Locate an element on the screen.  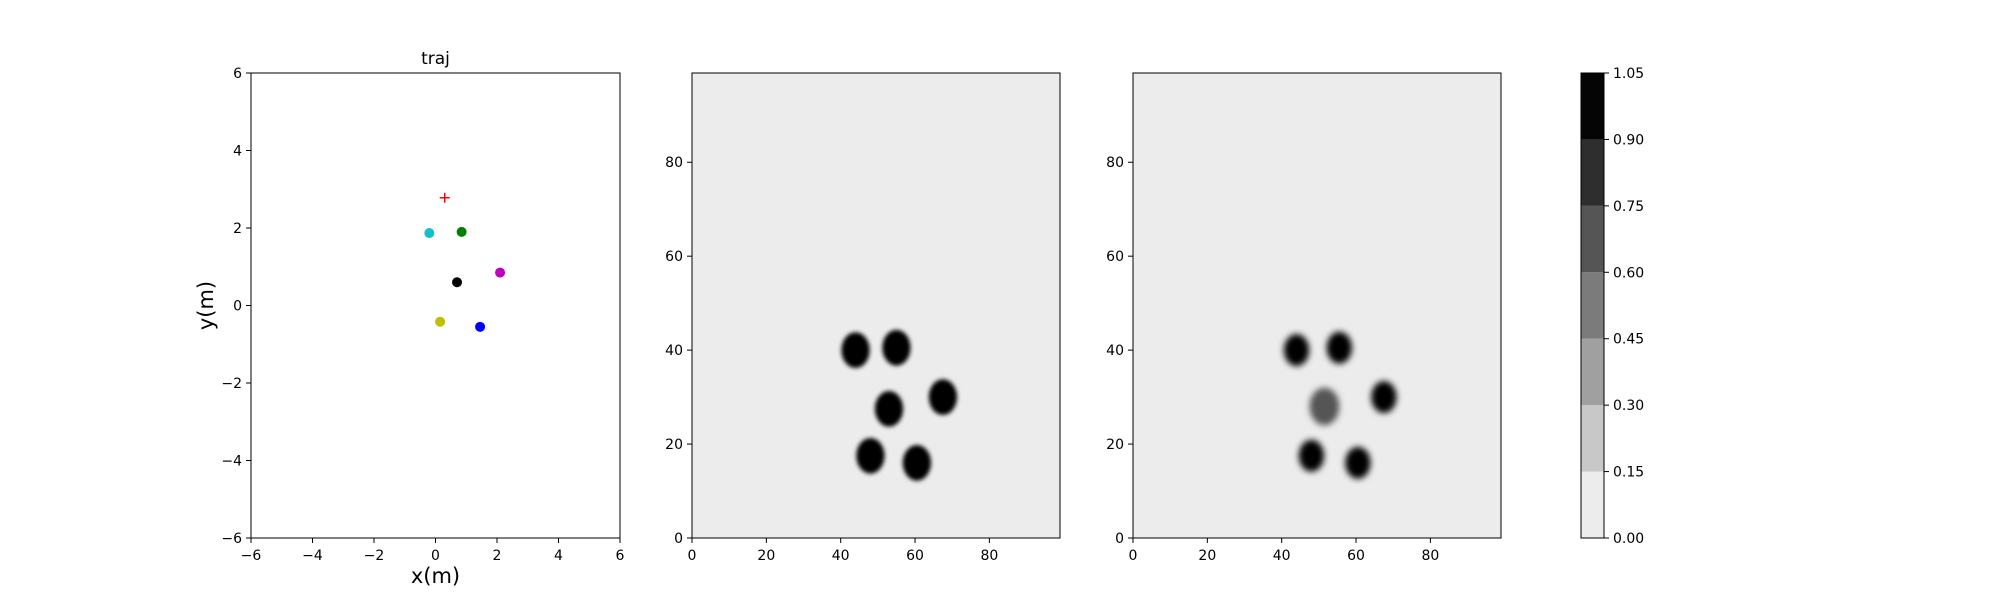
heatmap-2-y-ticks: 0 20 40 60 80 is located at coordinates (1119, 351).